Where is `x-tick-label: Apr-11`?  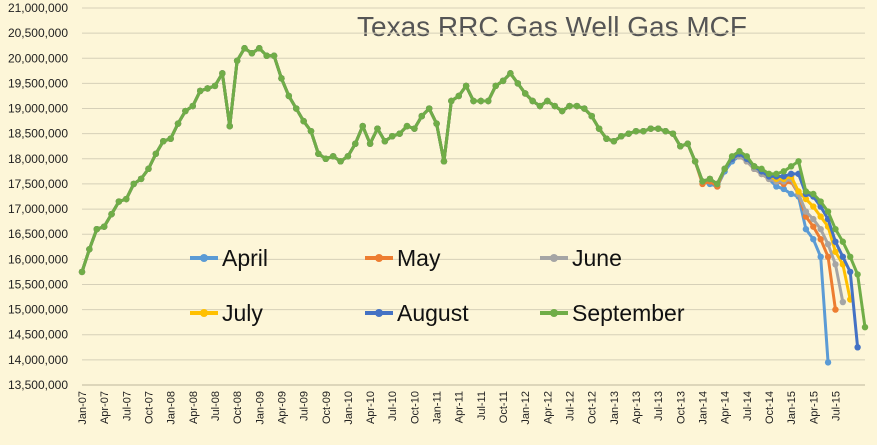 x-tick-label: Apr-11 is located at coordinates (460, 407).